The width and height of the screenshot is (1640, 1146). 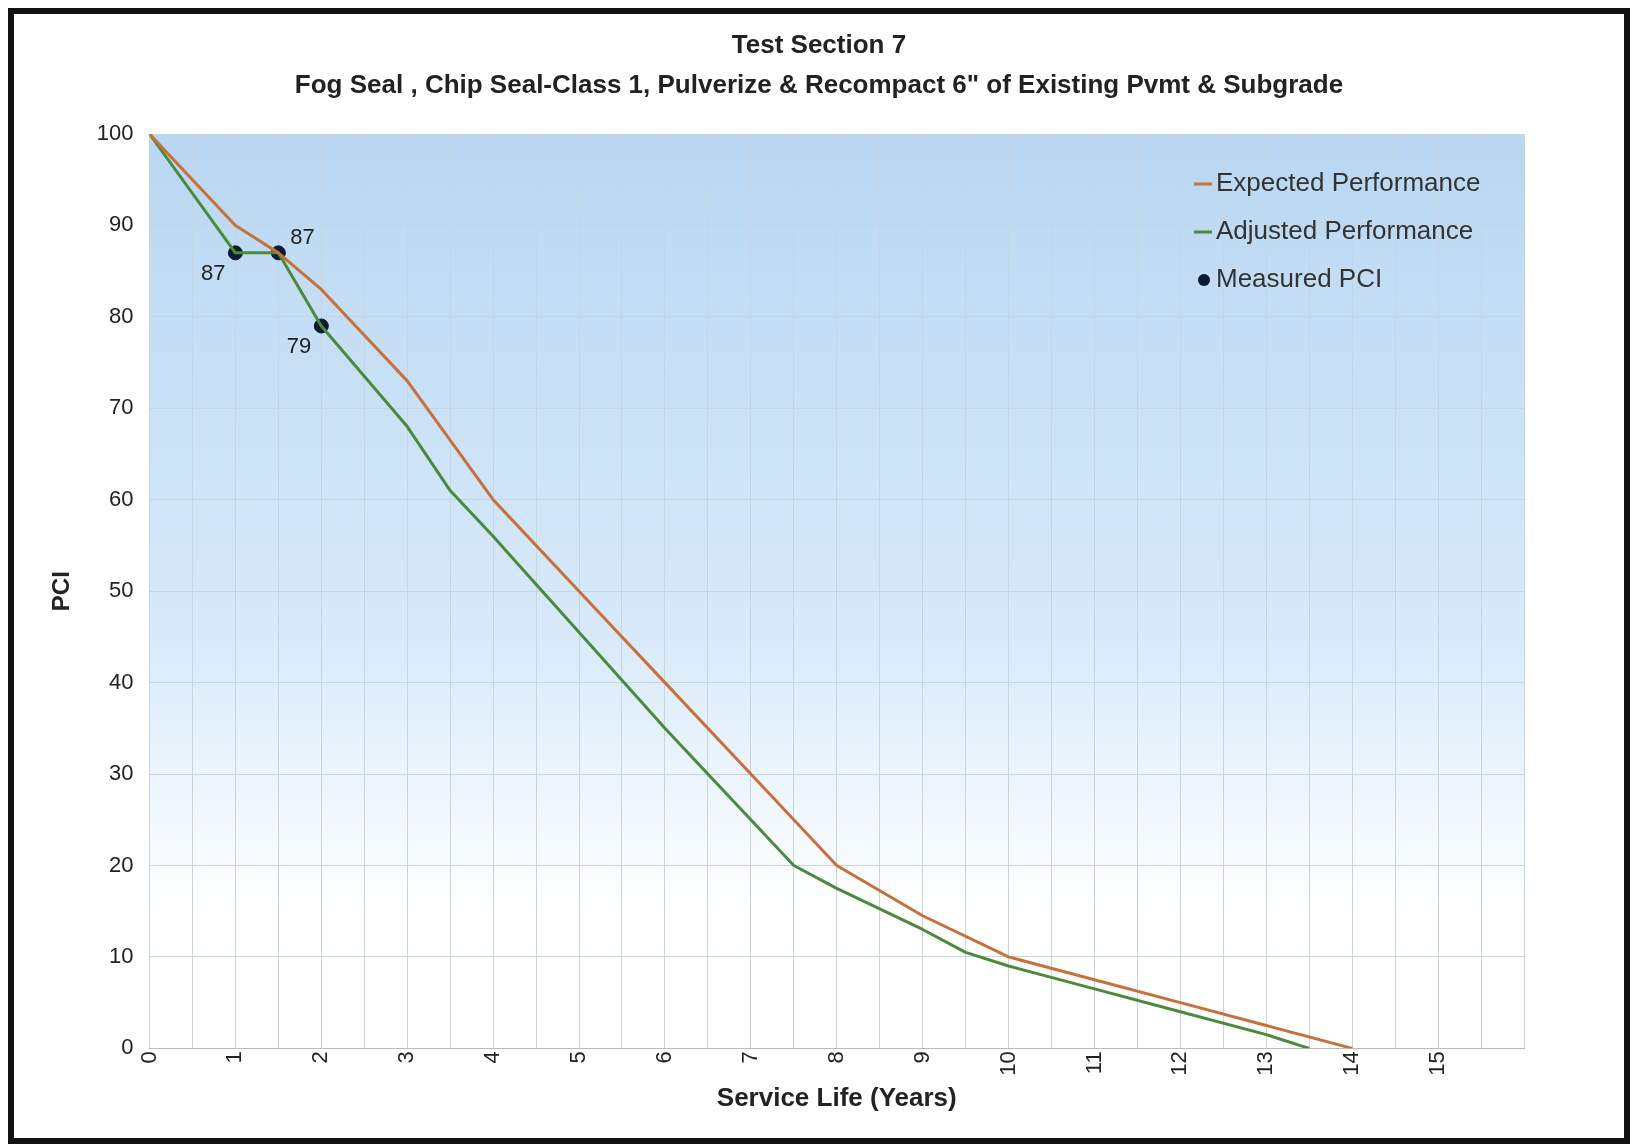 What do you see at coordinates (492, 1057) in the screenshot?
I see `x-tick-label: 4` at bounding box center [492, 1057].